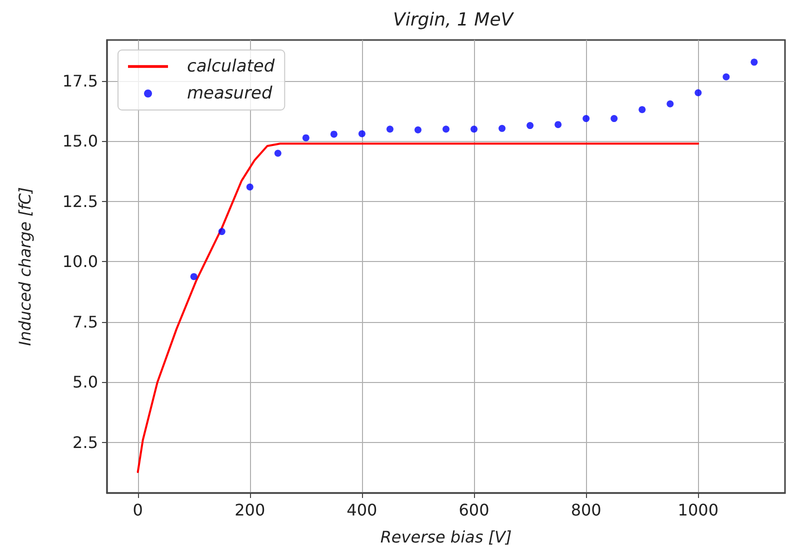  Describe the element at coordinates (250, 510) in the screenshot. I see `x-tick-label: 200` at that location.